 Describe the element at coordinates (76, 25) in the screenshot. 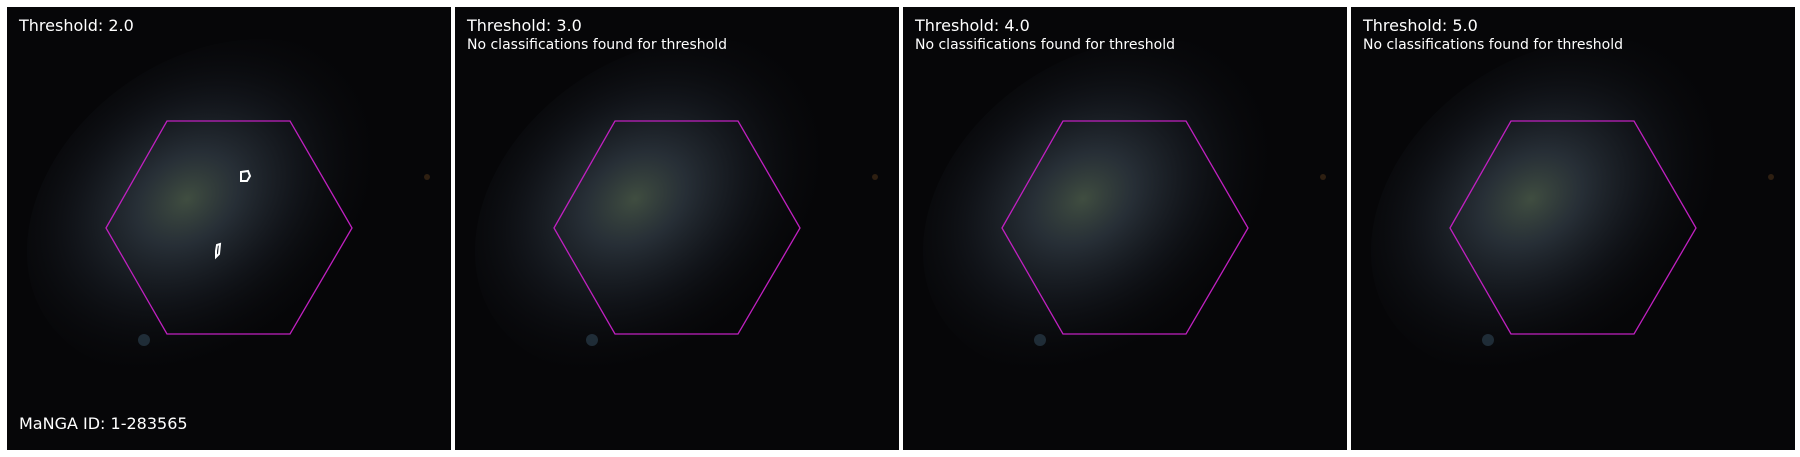

I see `threshold-label: Threshold: 2.0` at that location.